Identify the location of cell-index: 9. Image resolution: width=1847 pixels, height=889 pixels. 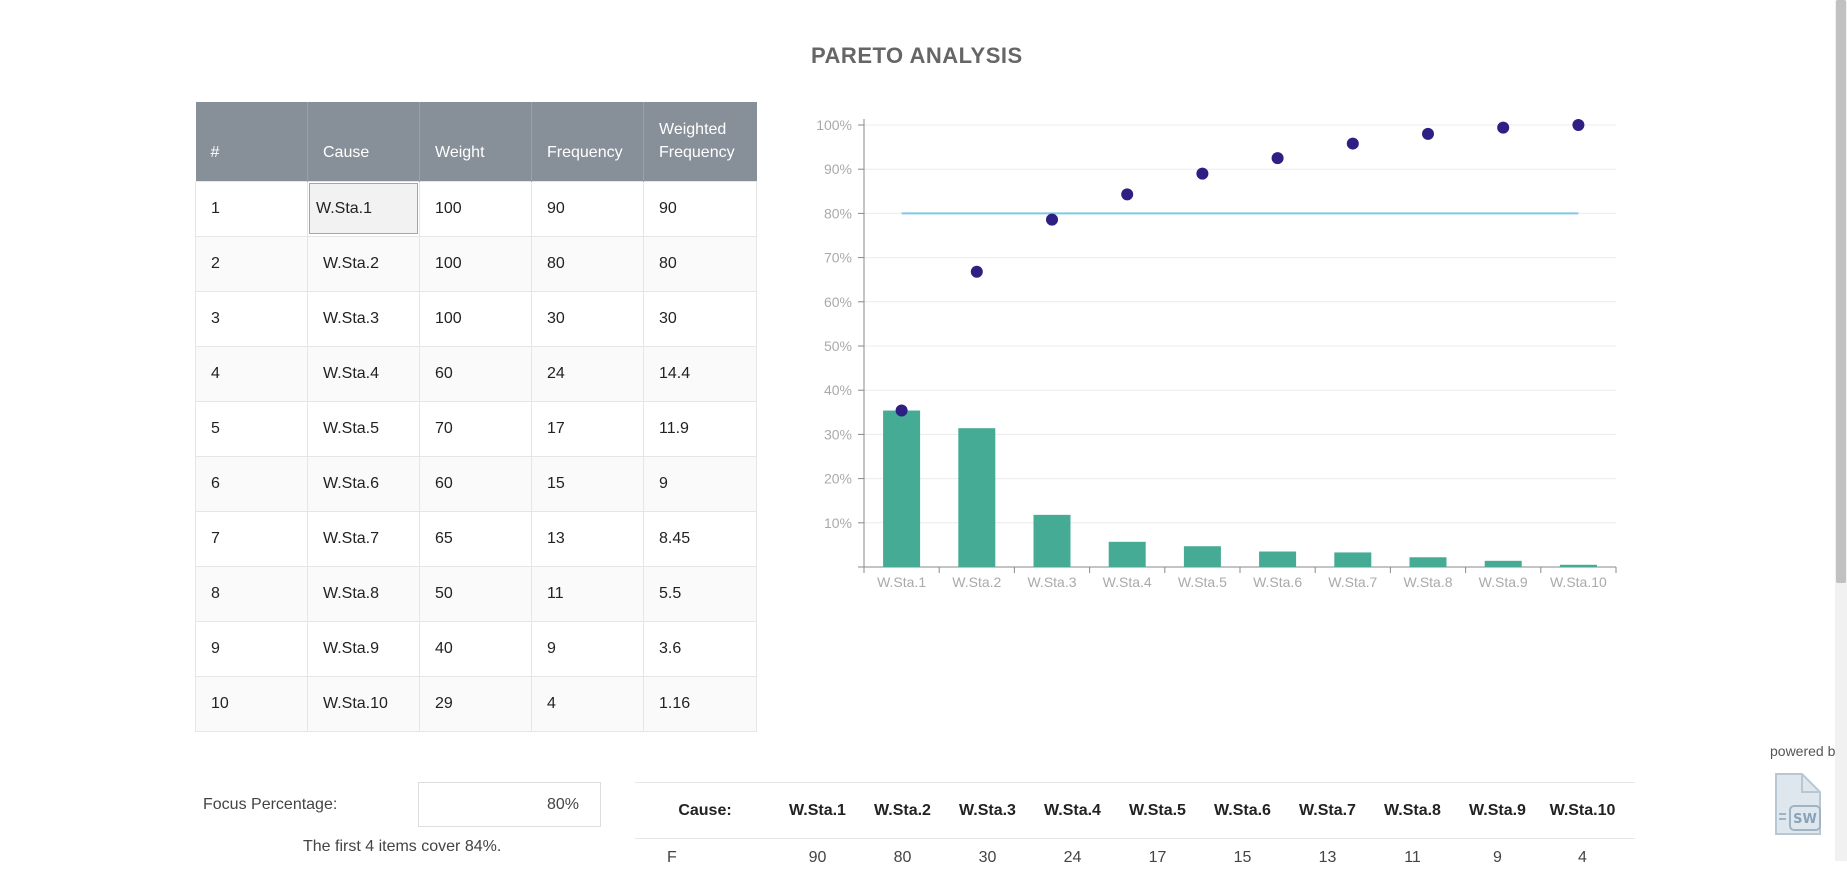
(251, 648).